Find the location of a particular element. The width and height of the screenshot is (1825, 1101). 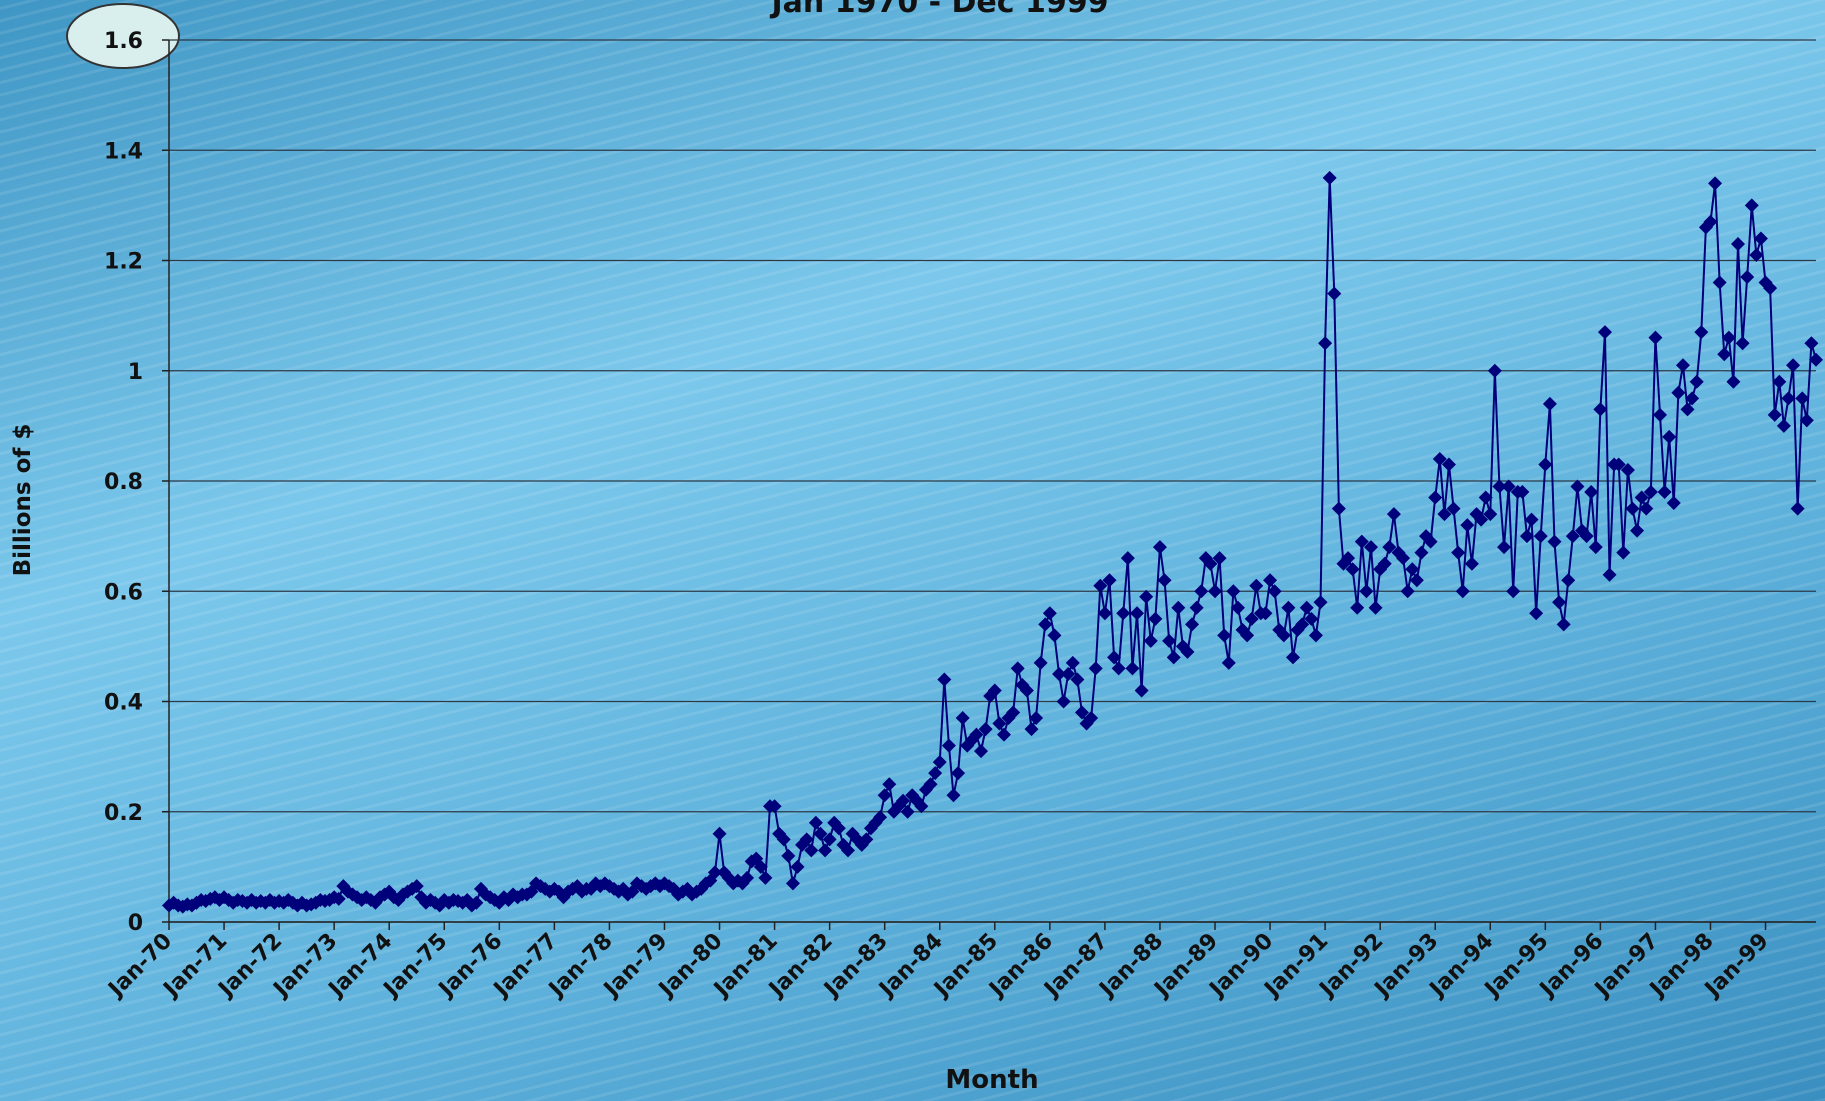

chart-title: Jan 1970 - Dec 1999 is located at coordinates (938, 10).